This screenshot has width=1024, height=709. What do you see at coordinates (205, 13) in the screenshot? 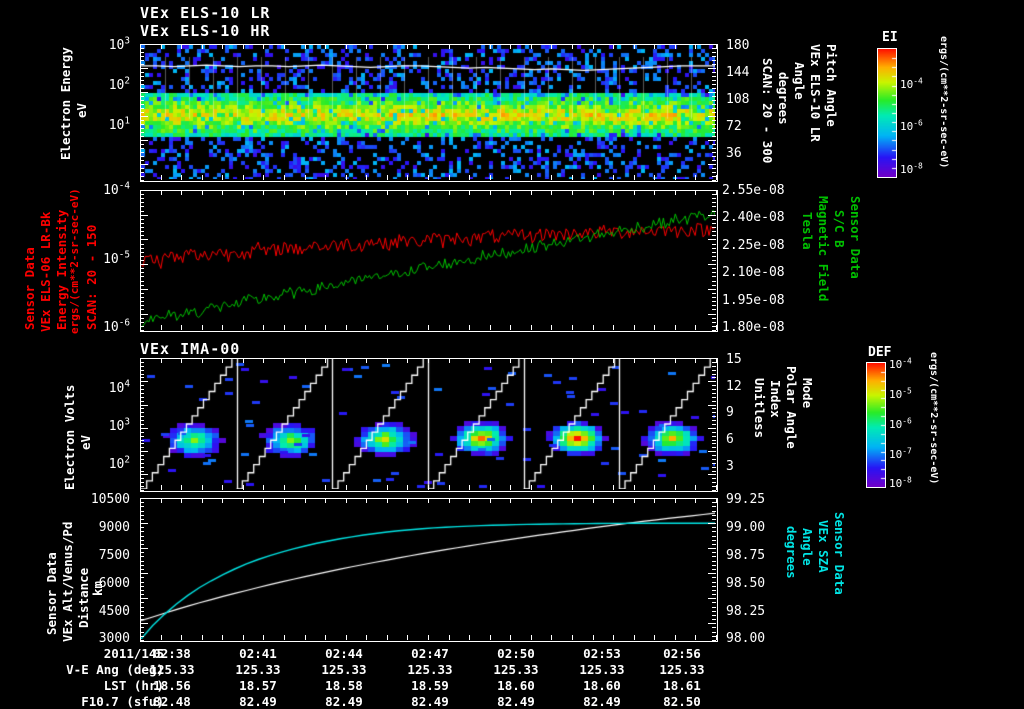
I see `panel1-title-lr: VEx ELS-10 LR` at bounding box center [205, 13].